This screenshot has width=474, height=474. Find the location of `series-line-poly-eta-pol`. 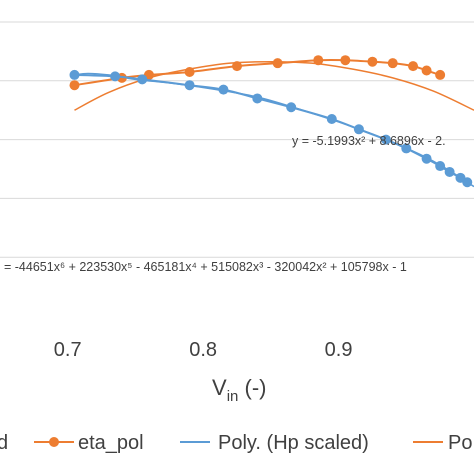

series-line-poly-eta-pol is located at coordinates (274, 85).